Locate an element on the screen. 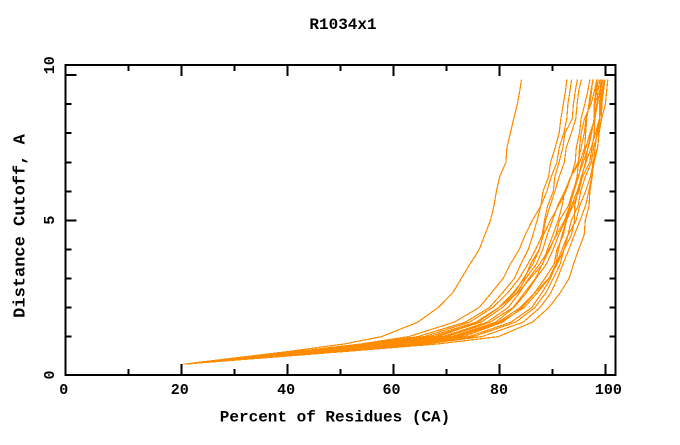 This screenshot has height=445, width=680. y-axis-title: Distance Cutoff, A is located at coordinates (21, 225).